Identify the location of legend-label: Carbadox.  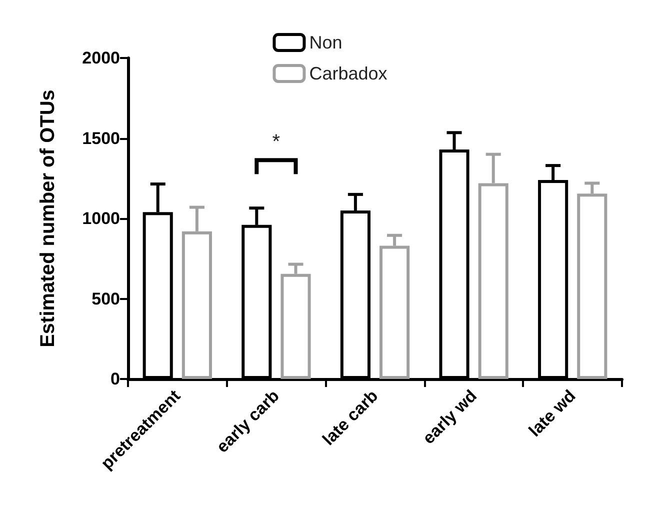
(348, 74).